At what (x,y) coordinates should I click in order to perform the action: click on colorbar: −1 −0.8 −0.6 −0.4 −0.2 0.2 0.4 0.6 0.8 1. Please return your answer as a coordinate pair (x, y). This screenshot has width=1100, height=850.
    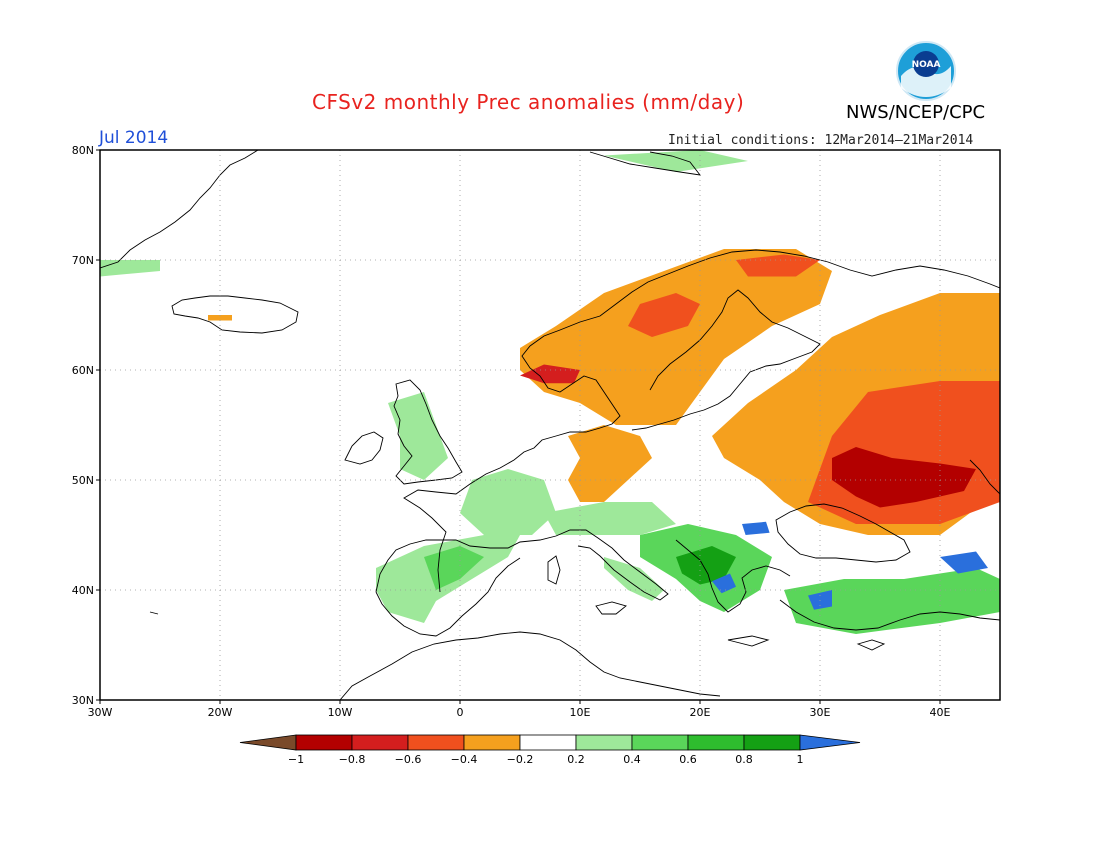
    Looking at the image, I should click on (550, 750).